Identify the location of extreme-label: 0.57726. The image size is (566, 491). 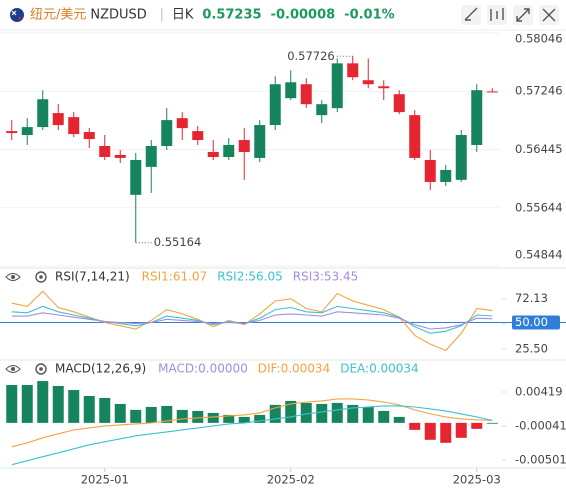
(311, 56).